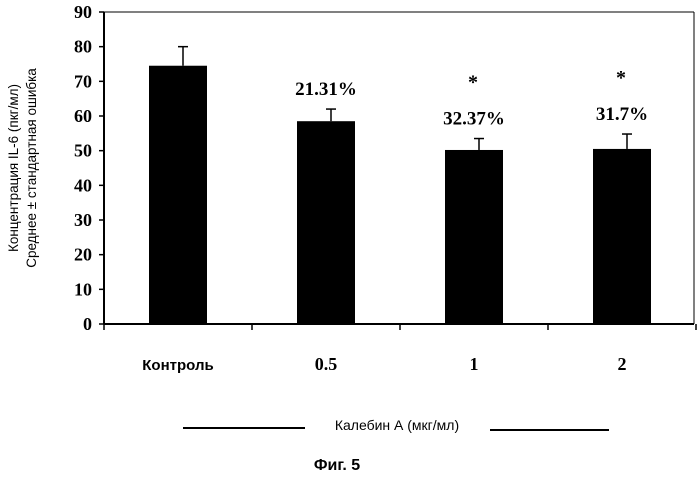 This screenshot has width=699, height=478. Describe the element at coordinates (31, 168) in the screenshot. I see `y-axis-label-line2: Среднее ± стандартная ошибка` at that location.